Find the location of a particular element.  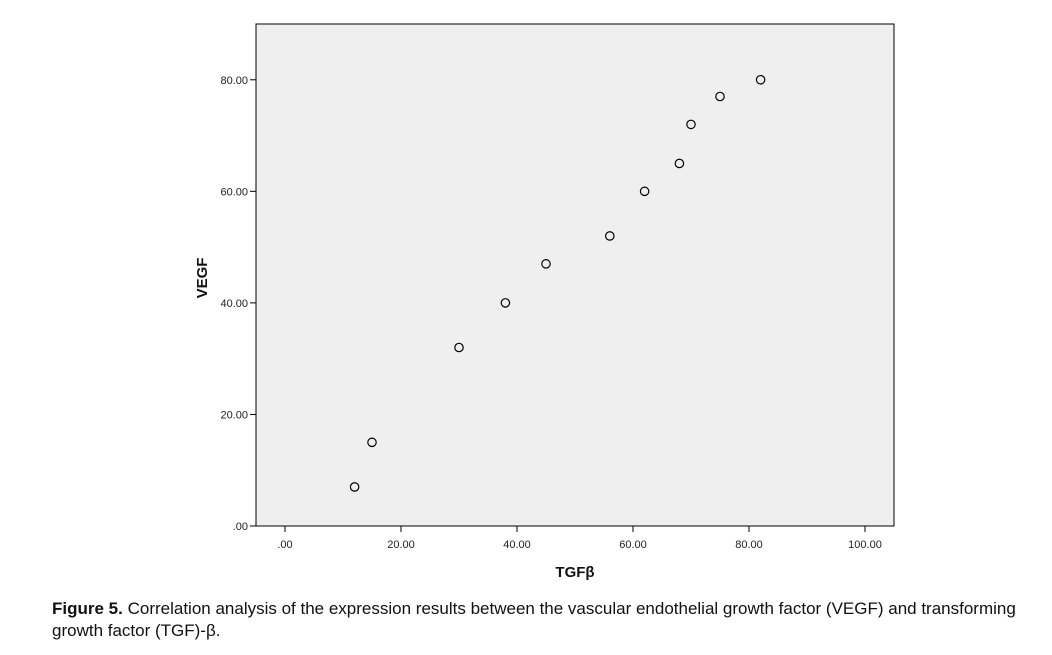

y-axis-title: VEGF is located at coordinates (202, 278).